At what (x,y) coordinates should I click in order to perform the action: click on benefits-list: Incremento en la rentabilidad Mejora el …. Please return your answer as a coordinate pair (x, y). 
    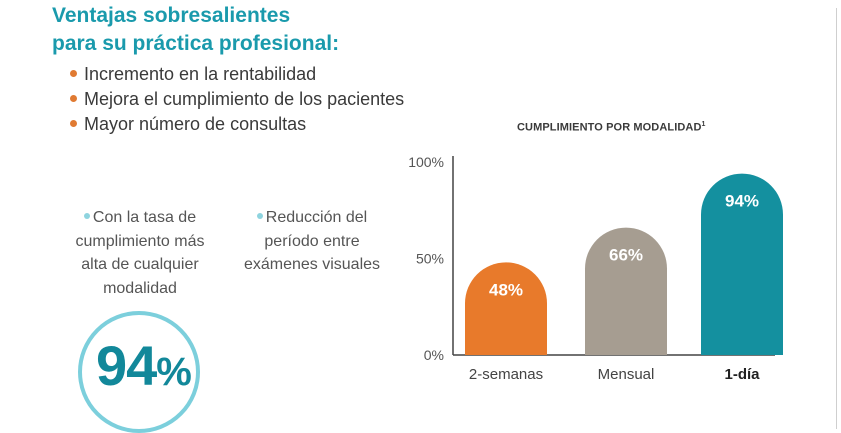
    Looking at the image, I should click on (237, 99).